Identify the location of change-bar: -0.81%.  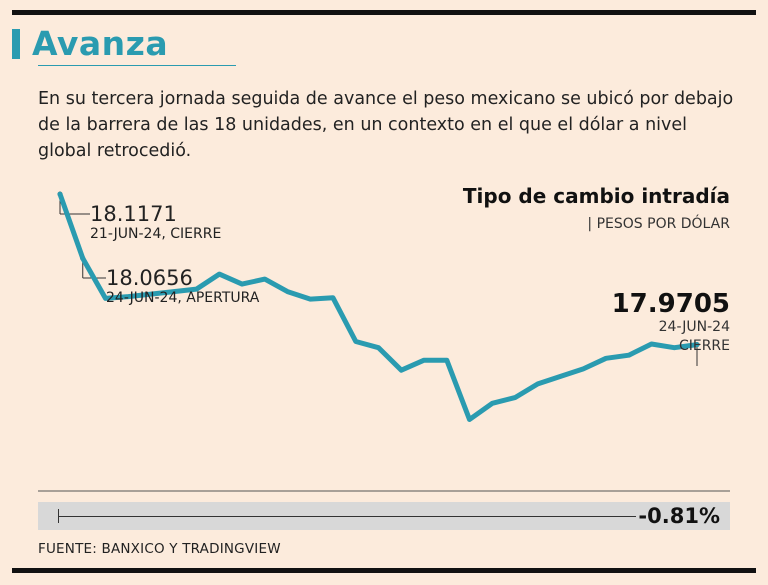
(384, 516).